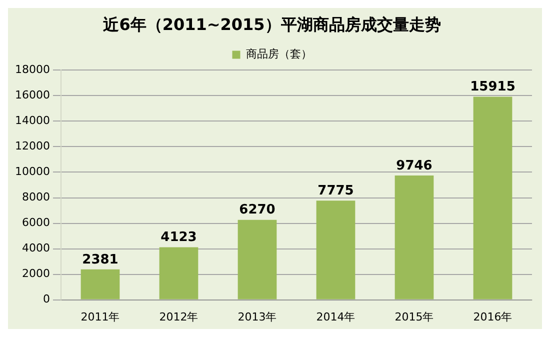 This screenshot has height=337, width=550. I want to click on y-tick-label: 4000, so click(36, 248).